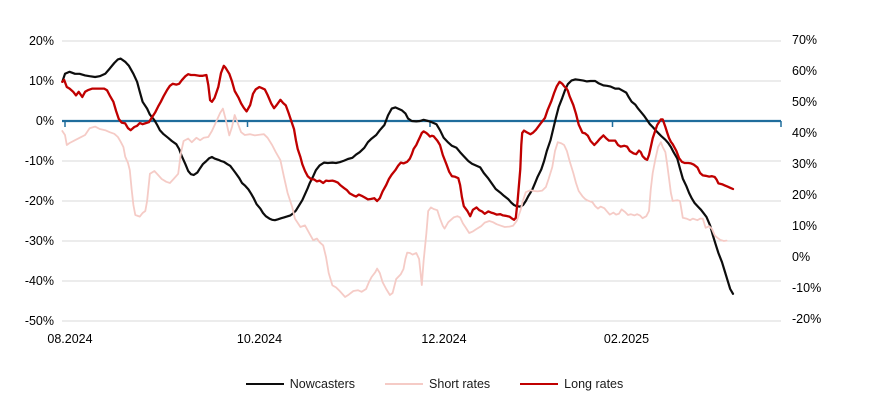 This screenshot has width=869, height=405. Describe the element at coordinates (444, 339) in the screenshot. I see `x-axis-tick-label: 12.2024` at that location.